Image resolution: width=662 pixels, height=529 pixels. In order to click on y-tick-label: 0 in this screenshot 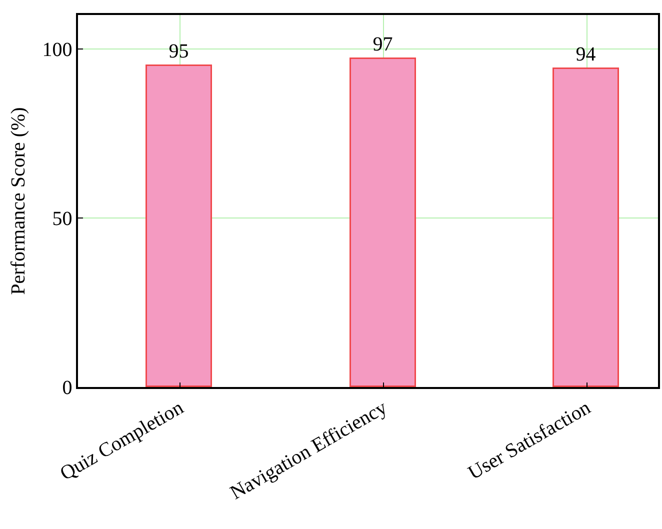, I will do `click(67, 388)`.